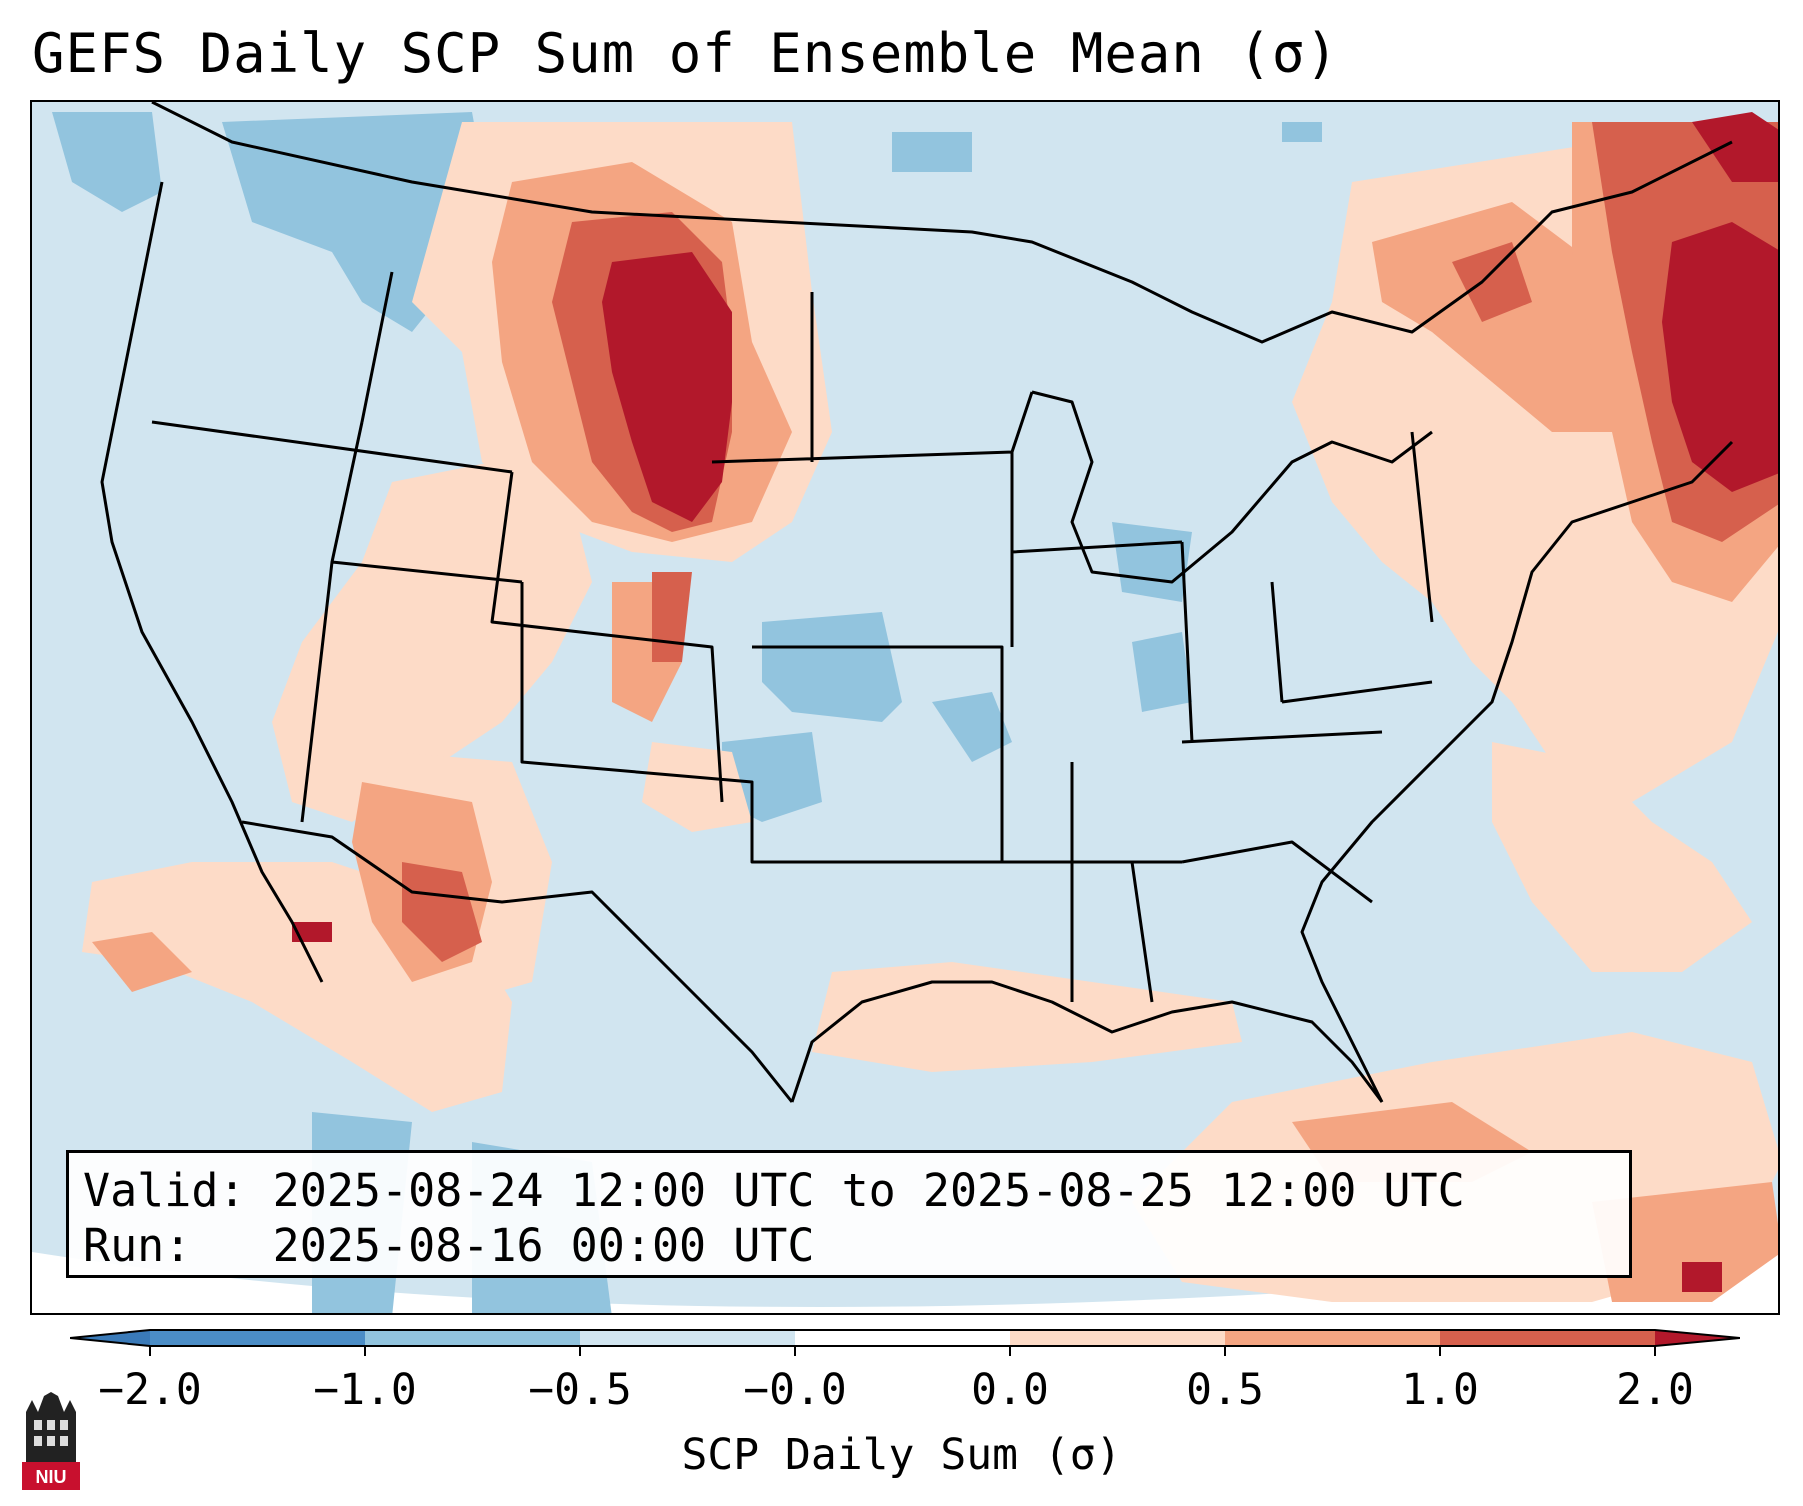  I want to click on colorbar, so click(905, 1342).